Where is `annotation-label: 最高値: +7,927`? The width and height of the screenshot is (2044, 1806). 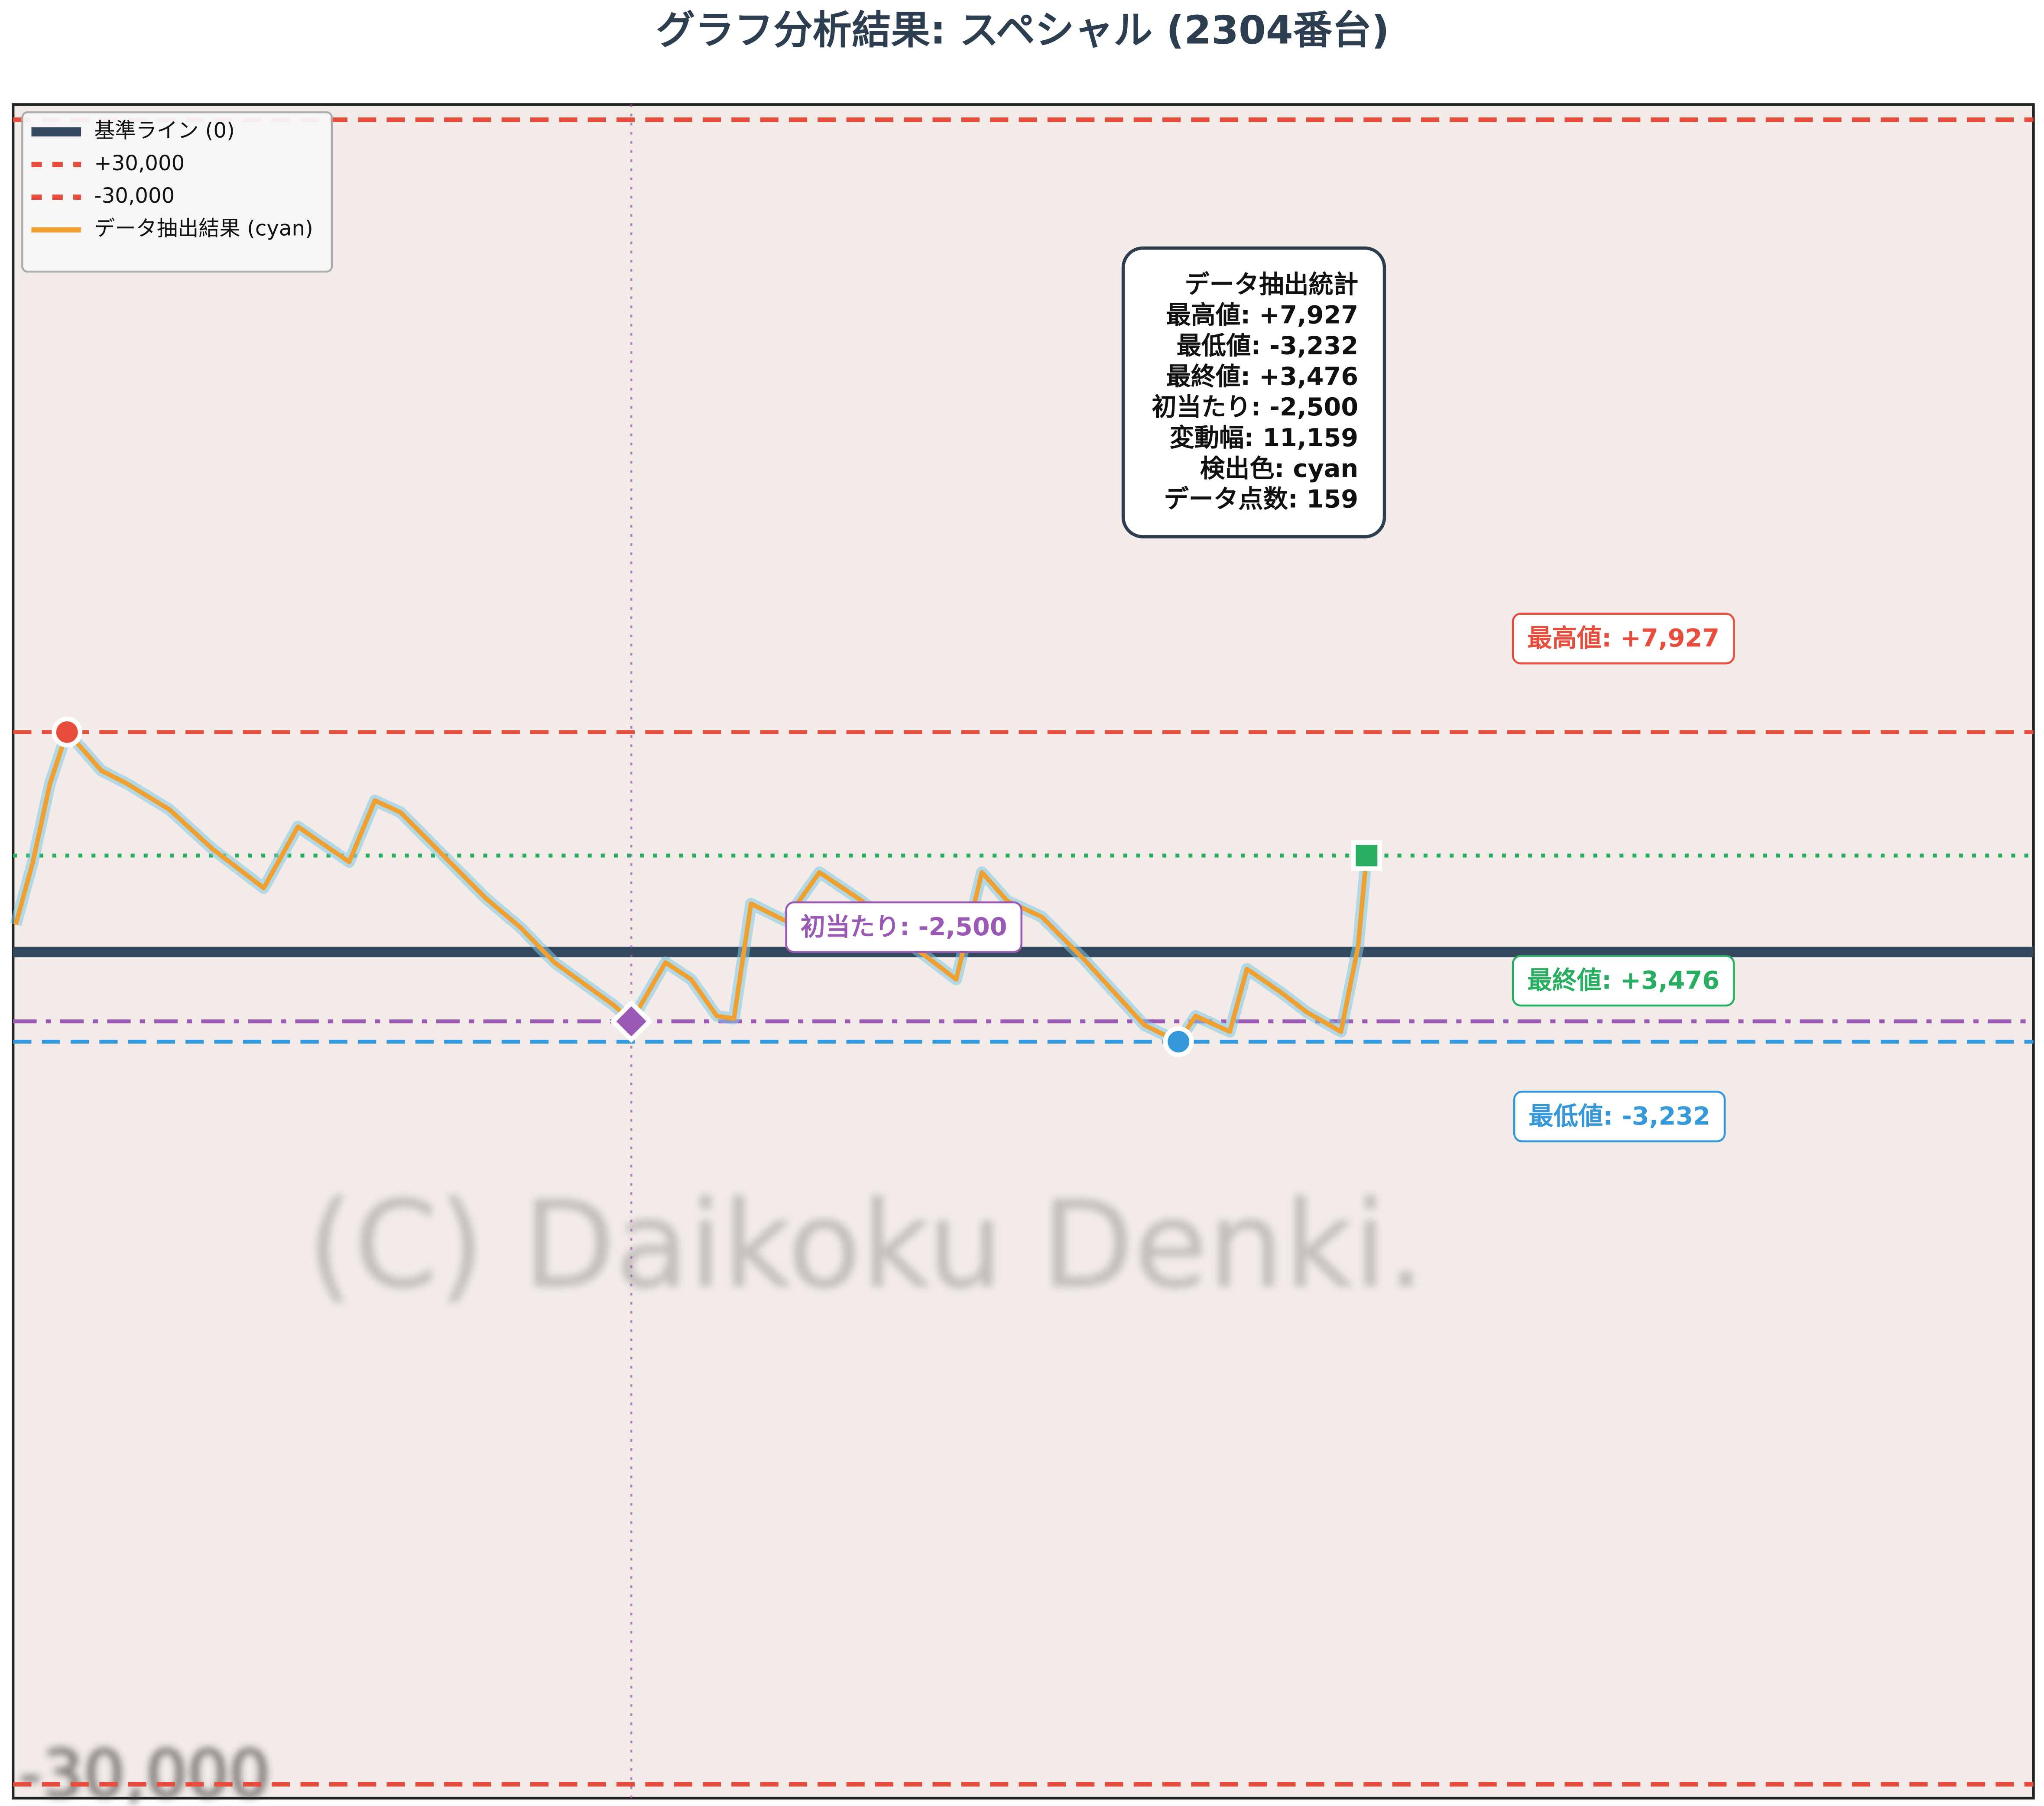
annotation-label: 最高値: +7,927 is located at coordinates (1624, 638).